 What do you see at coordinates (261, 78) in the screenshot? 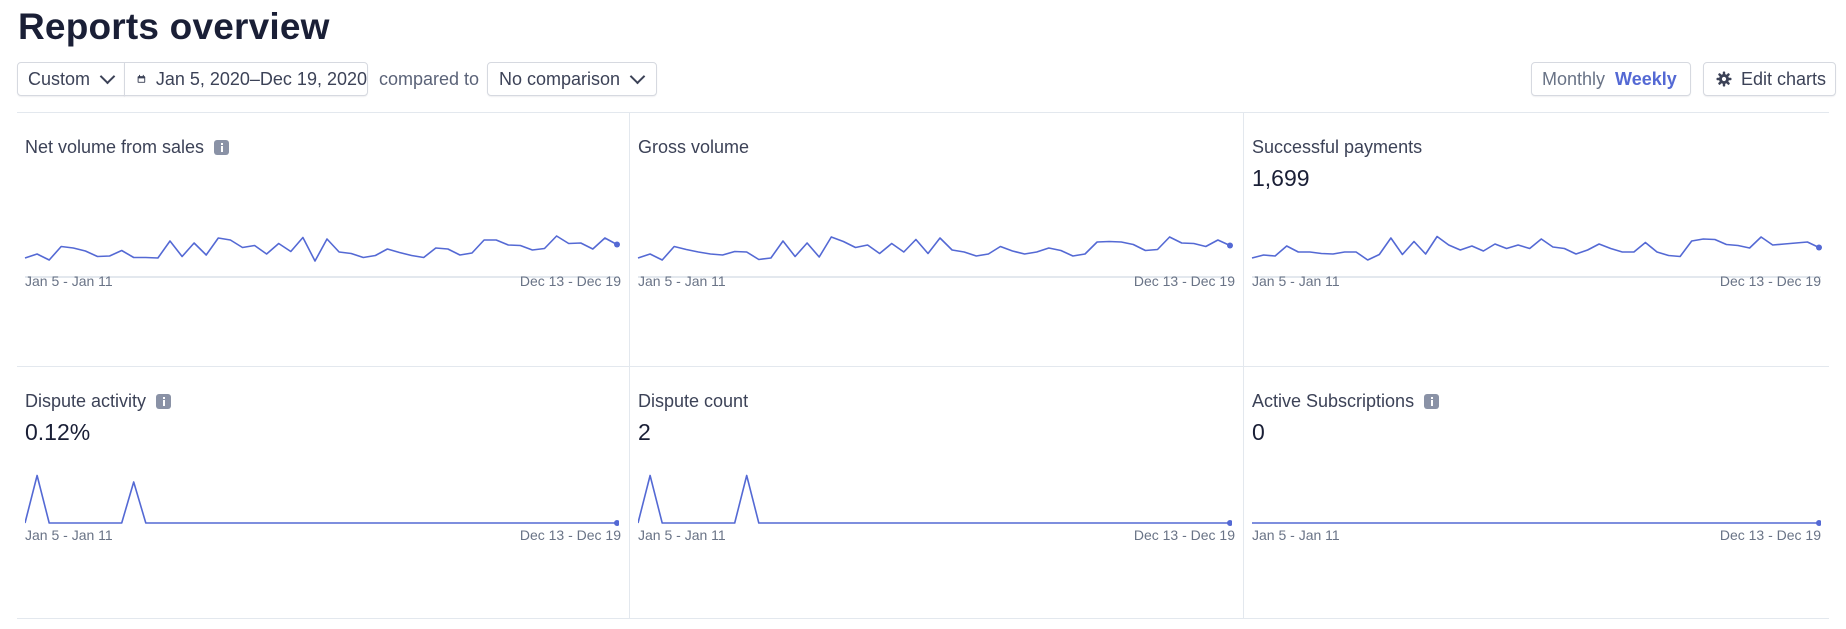
I see `date-range-label: Jan 5, 2020–Dec 19, 2020` at bounding box center [261, 78].